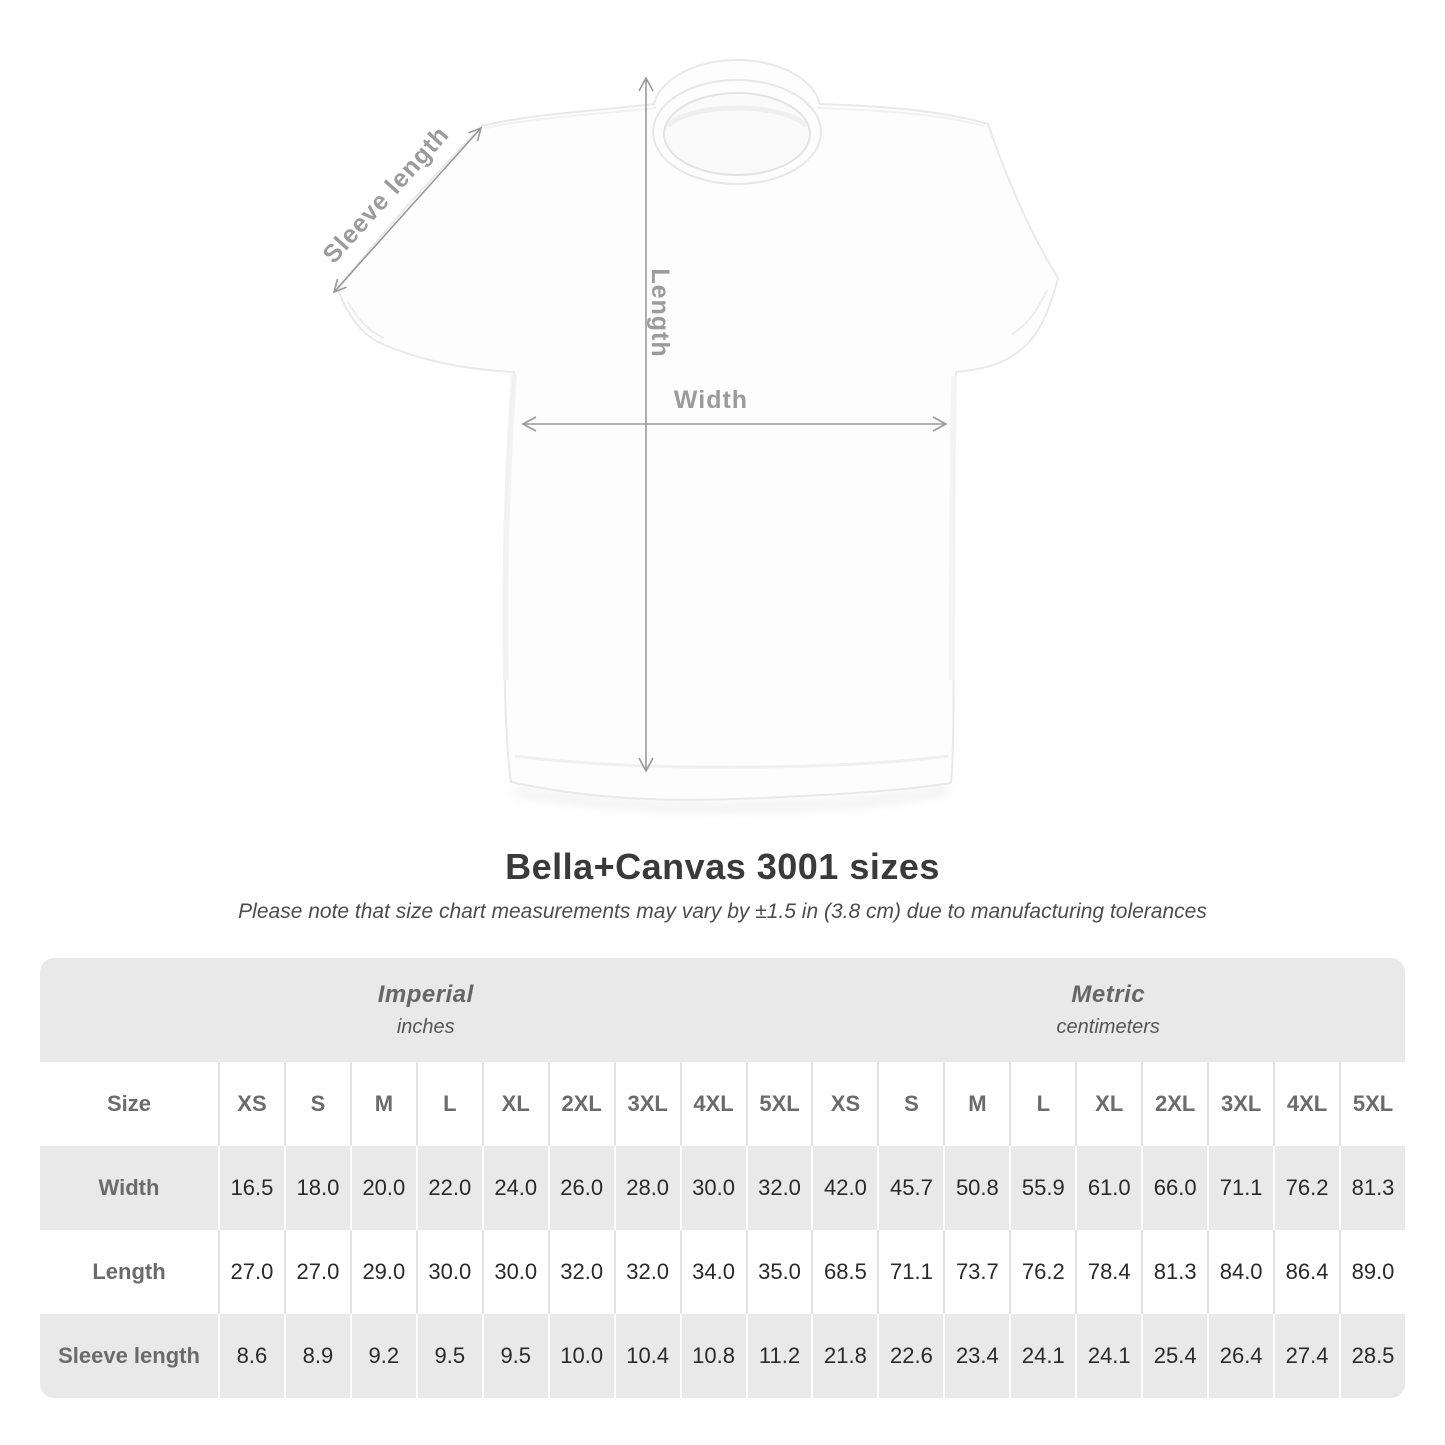 This screenshot has height=1445, width=1445. Describe the element at coordinates (1372, 1104) in the screenshot. I see `size-column-header-metric: 5XL` at that location.